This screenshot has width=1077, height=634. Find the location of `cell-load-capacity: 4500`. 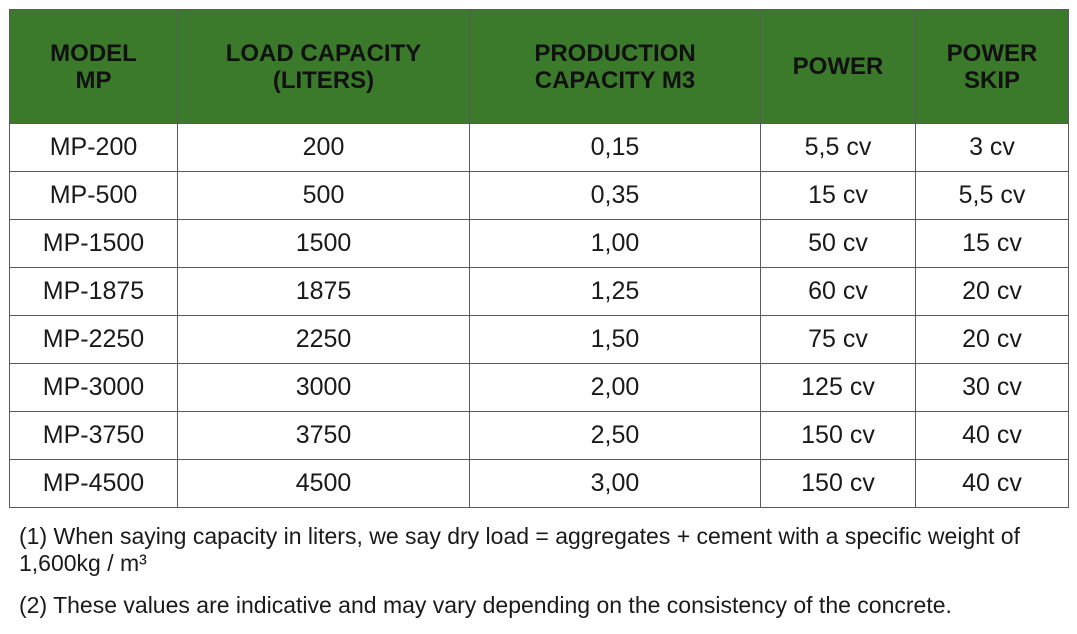

cell-load-capacity: 4500 is located at coordinates (323, 483).